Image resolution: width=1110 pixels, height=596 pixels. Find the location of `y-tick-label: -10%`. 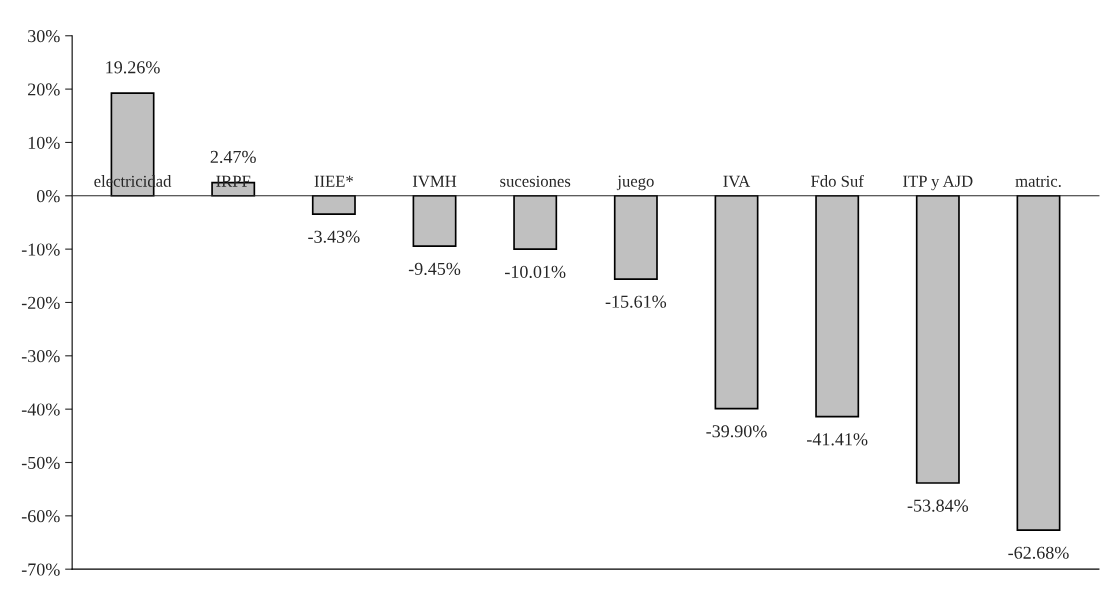

y-tick-label: -10% is located at coordinates (40, 249).